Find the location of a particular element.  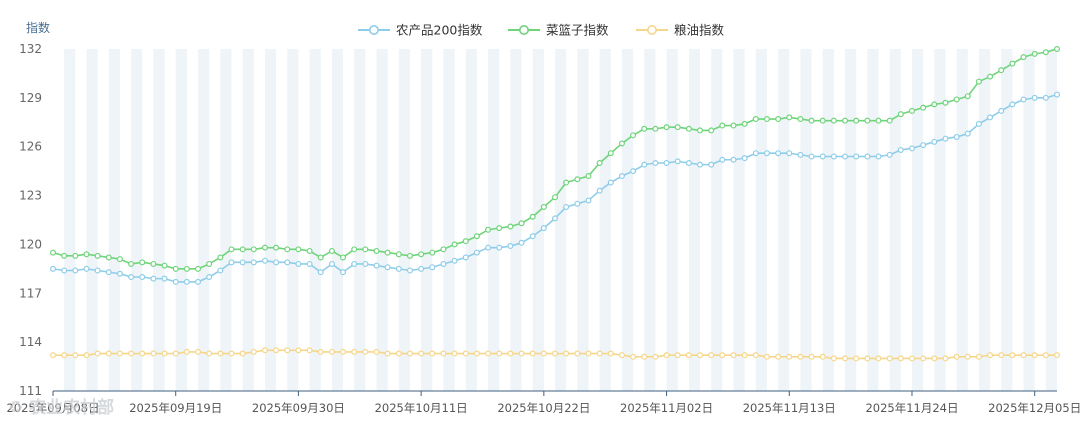

legend-item: 粮油指数 is located at coordinates (680, 30).